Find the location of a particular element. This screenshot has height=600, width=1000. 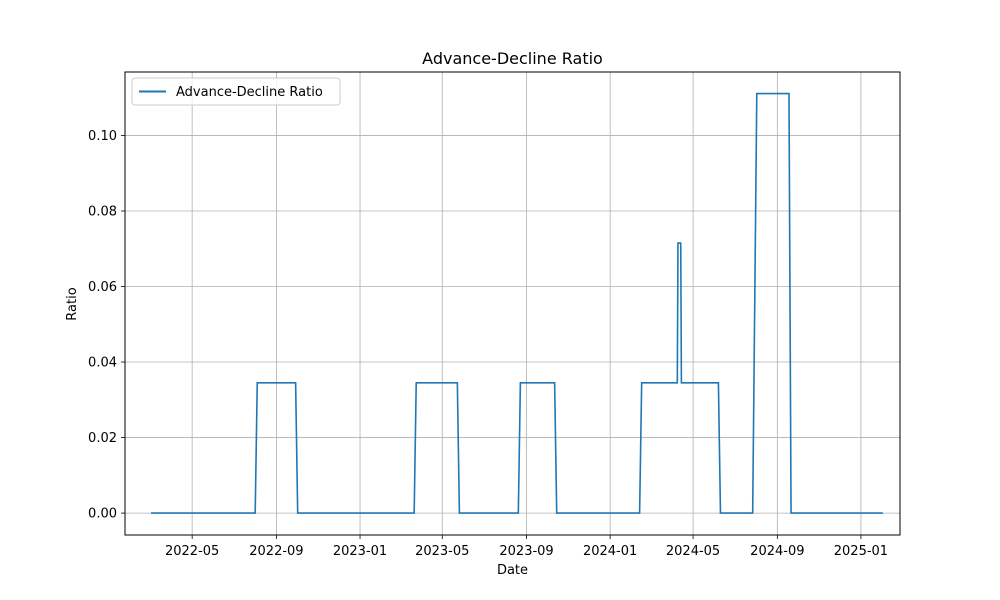

x-tick-label: 2023-01 is located at coordinates (360, 551).